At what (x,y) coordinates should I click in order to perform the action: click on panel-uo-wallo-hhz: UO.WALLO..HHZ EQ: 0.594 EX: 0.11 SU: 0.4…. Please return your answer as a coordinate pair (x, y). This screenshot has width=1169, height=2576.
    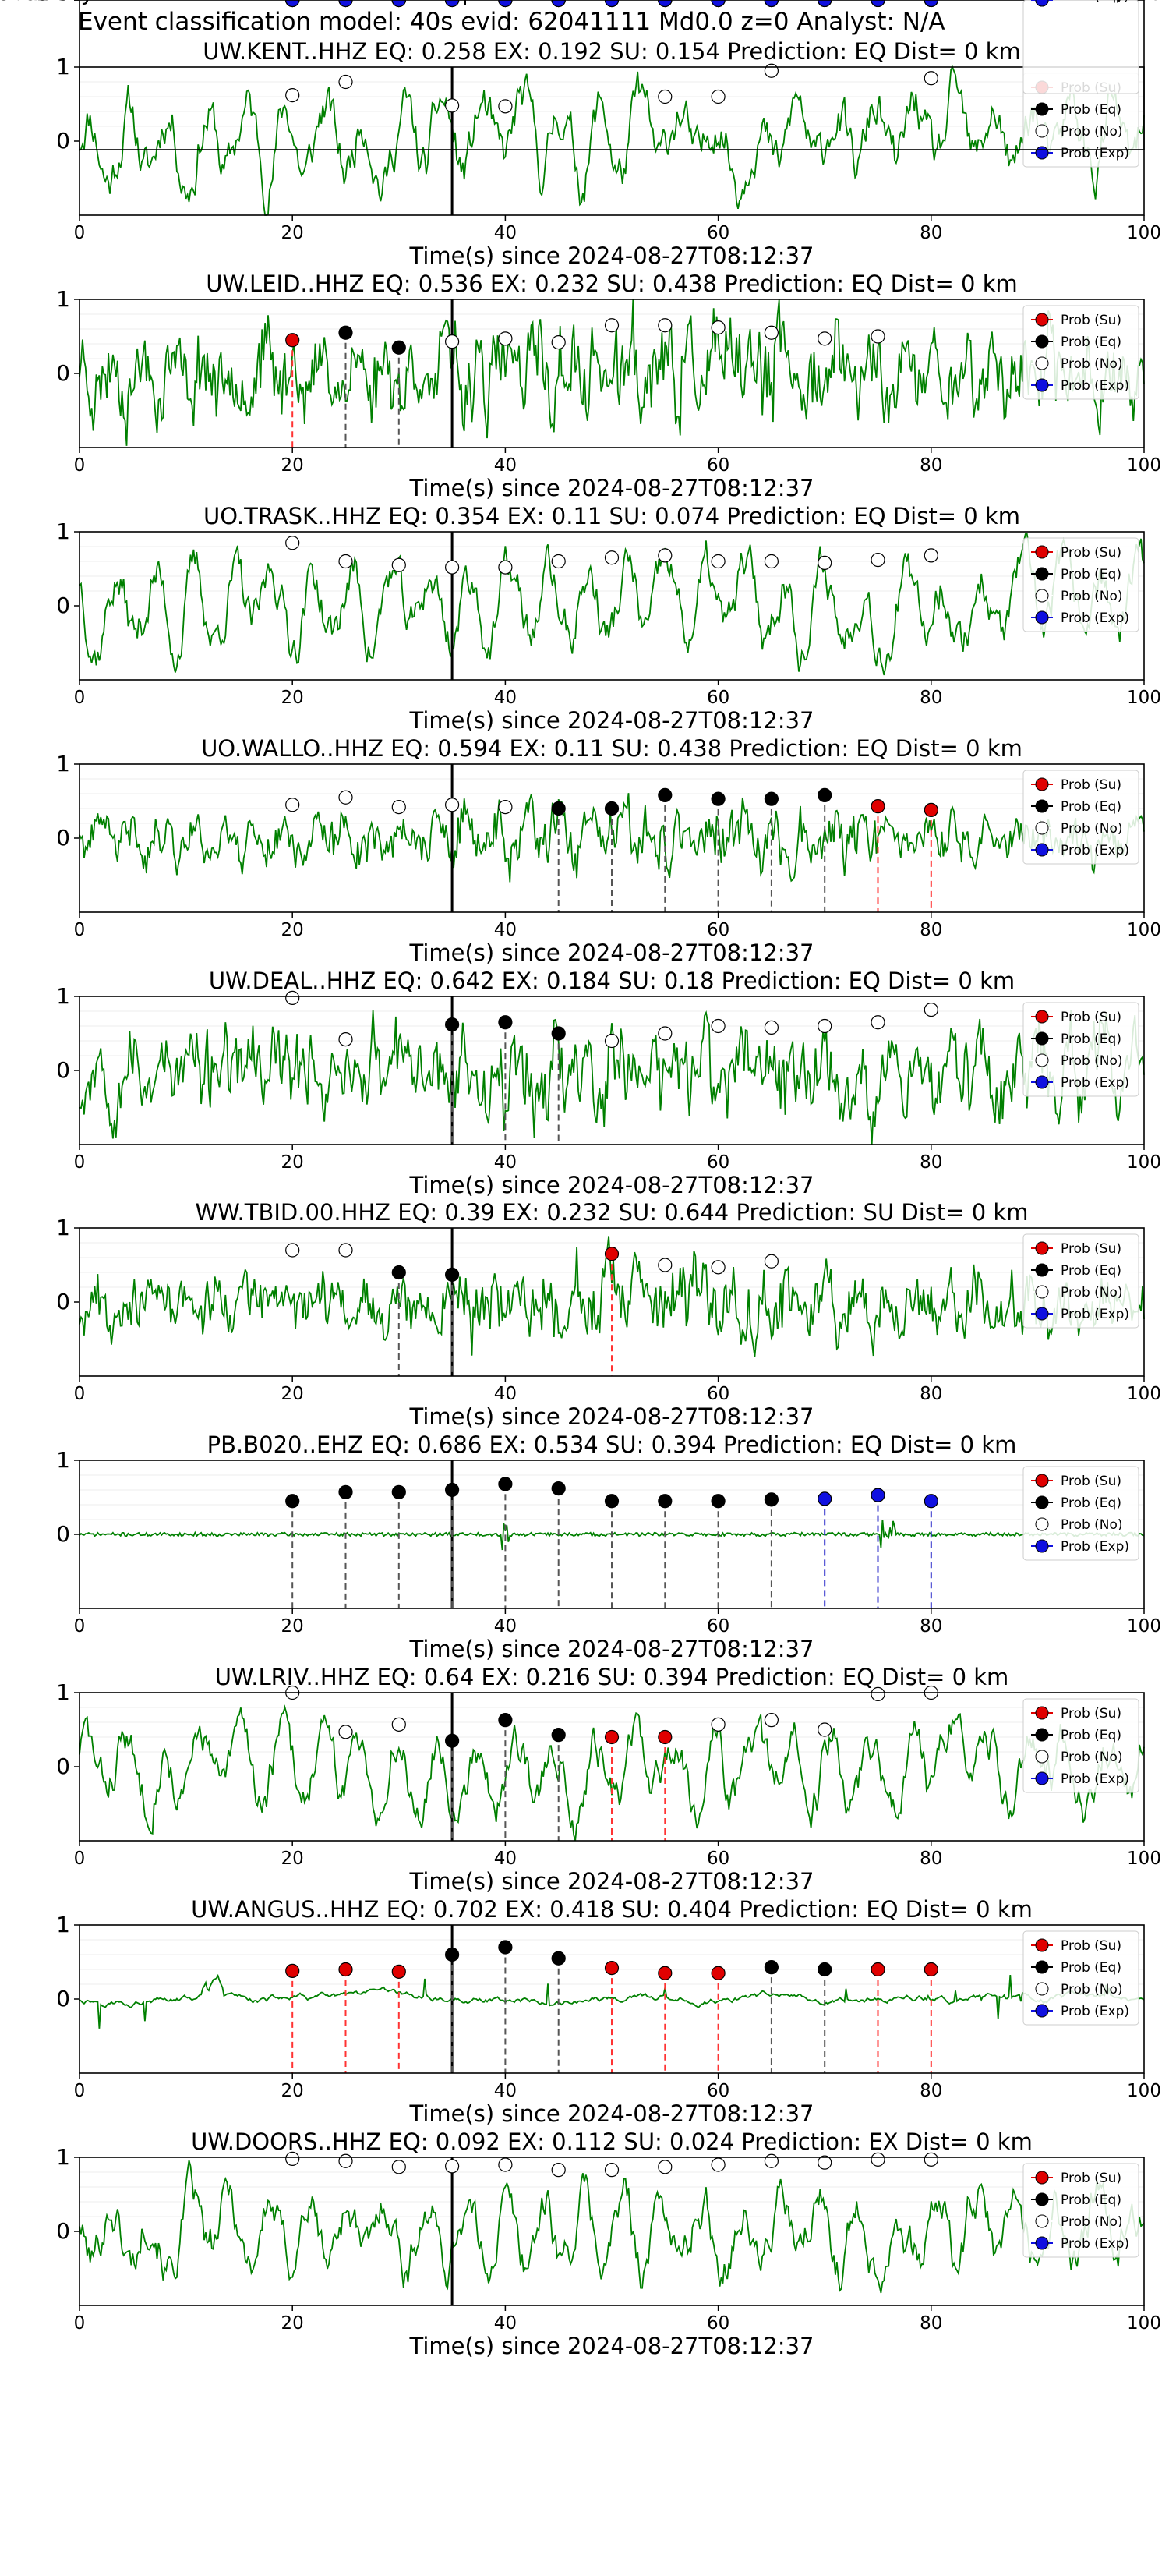
    Looking at the image, I should click on (608, 850).